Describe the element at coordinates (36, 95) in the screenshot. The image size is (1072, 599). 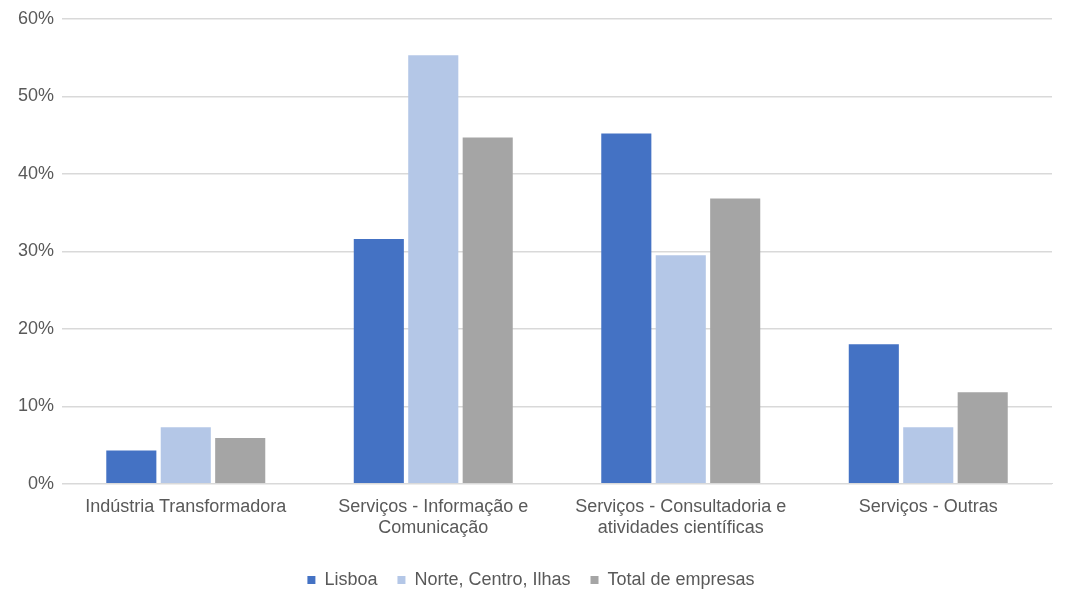
I see `y-tick-label: 50%` at that location.